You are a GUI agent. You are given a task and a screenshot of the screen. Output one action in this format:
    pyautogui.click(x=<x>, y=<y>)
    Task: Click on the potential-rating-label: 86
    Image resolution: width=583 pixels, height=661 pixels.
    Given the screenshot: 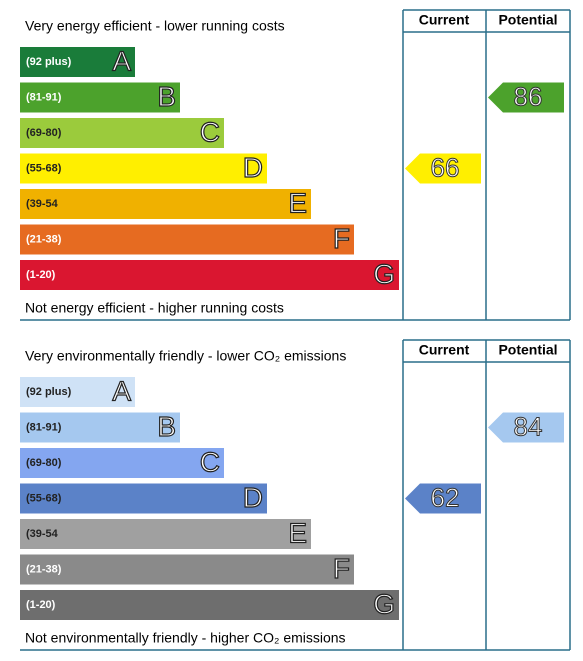 What is the action you would take?
    pyautogui.click(x=528, y=96)
    